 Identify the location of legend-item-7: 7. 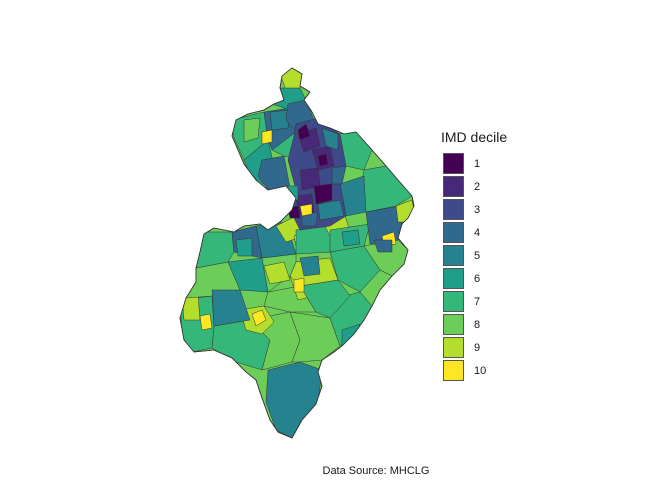
(474, 301).